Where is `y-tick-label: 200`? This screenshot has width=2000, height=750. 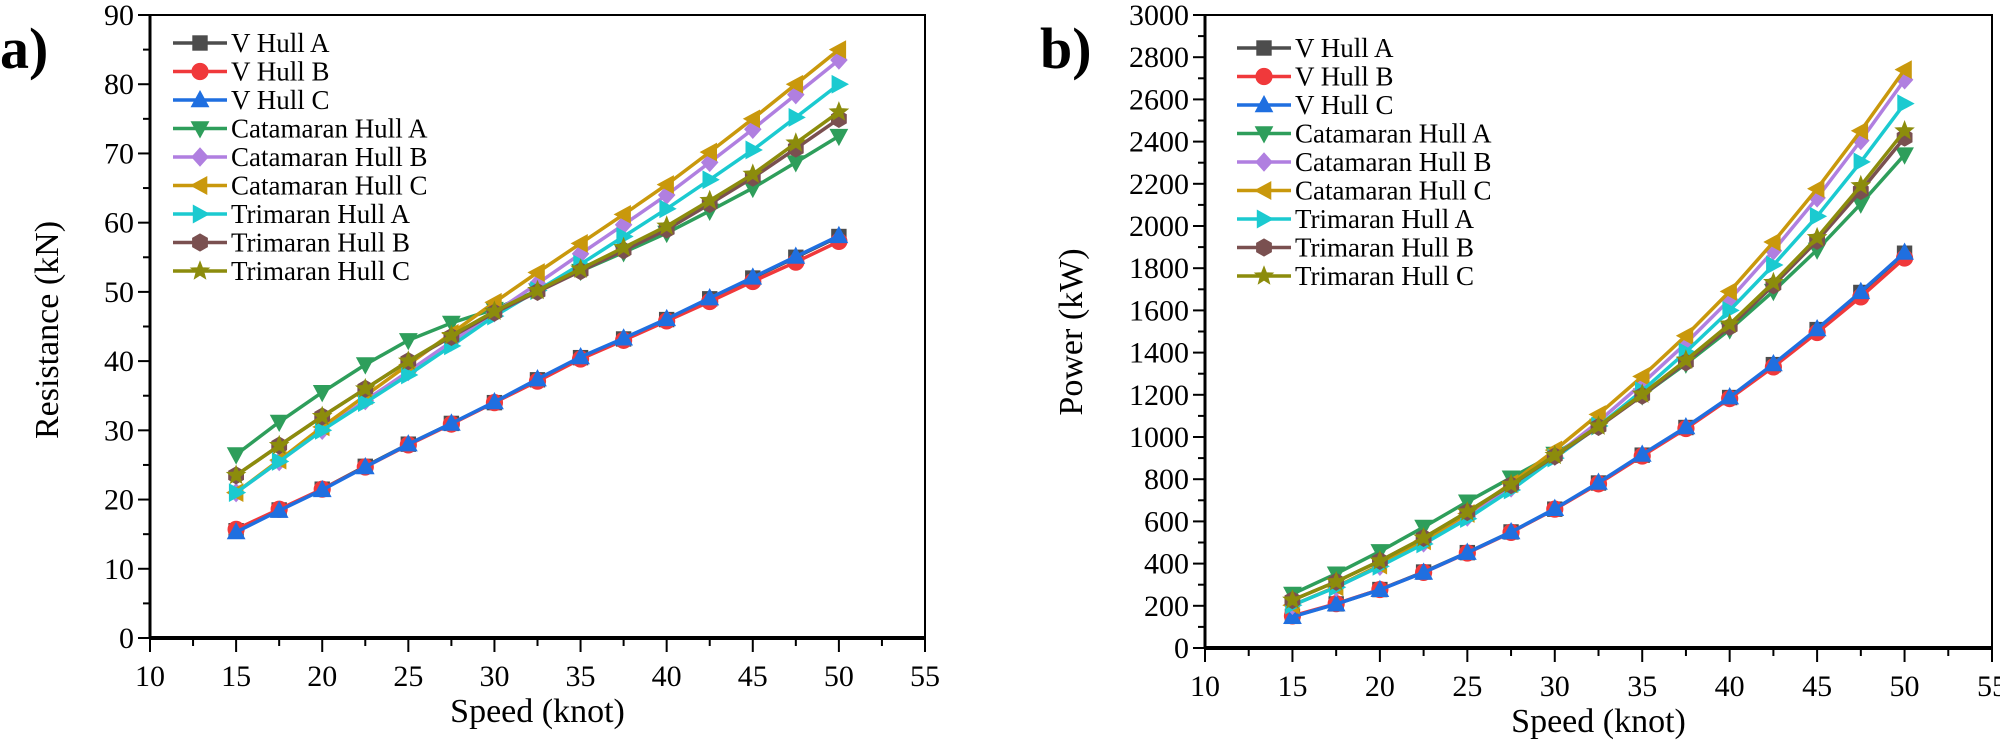
y-tick-label: 200 is located at coordinates (1166, 606).